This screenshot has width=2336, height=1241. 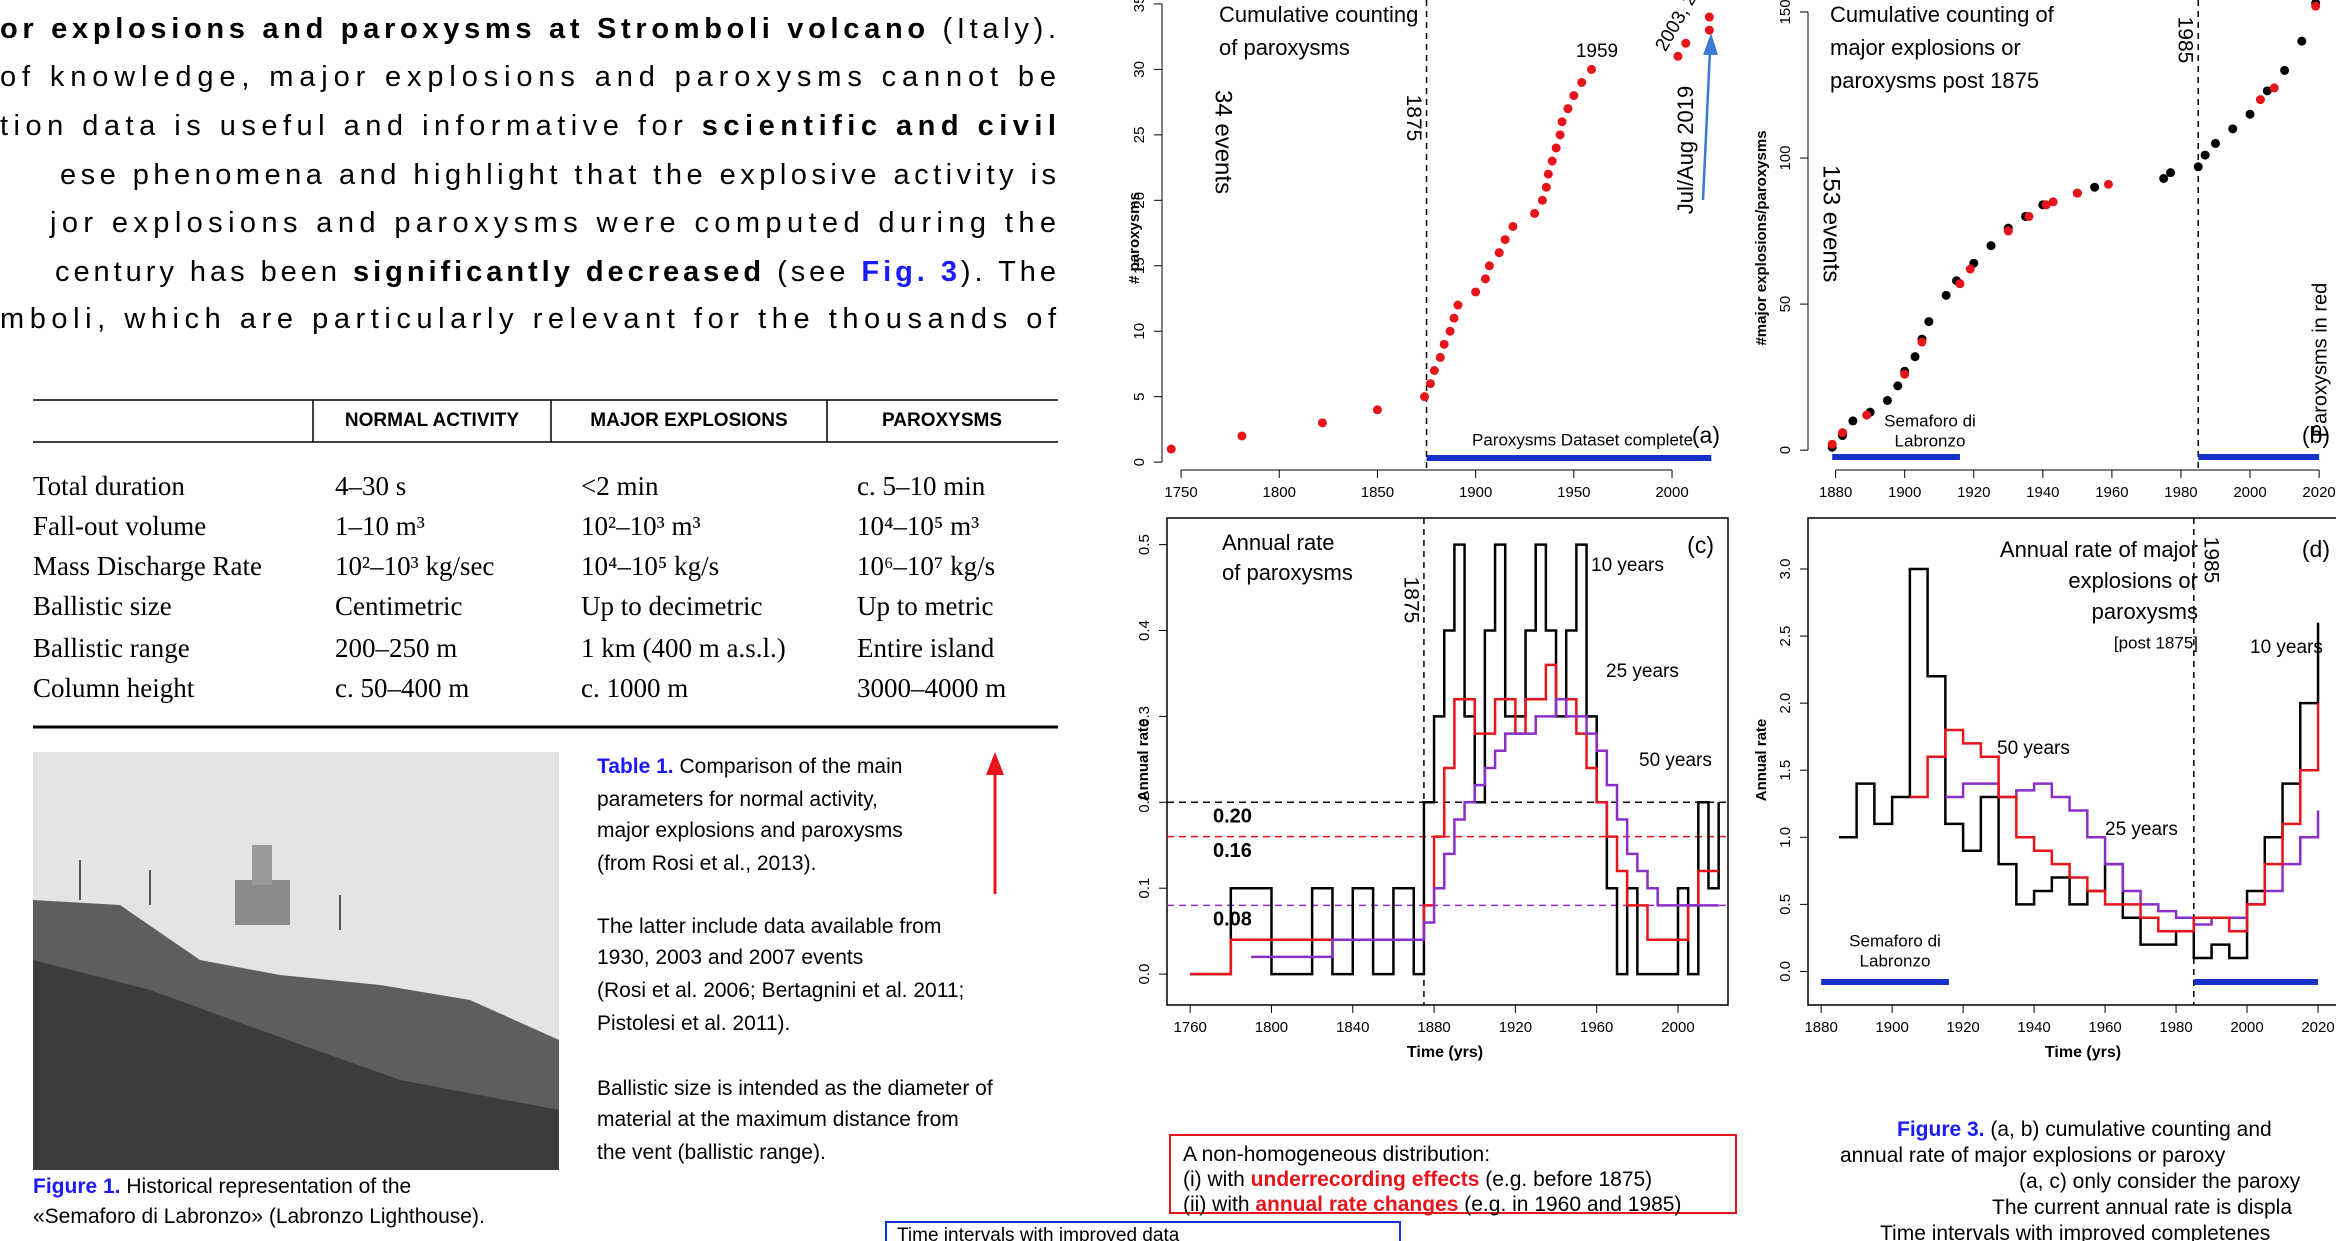 What do you see at coordinates (634, 688) in the screenshot?
I see `table-cell: c. 1000 m` at bounding box center [634, 688].